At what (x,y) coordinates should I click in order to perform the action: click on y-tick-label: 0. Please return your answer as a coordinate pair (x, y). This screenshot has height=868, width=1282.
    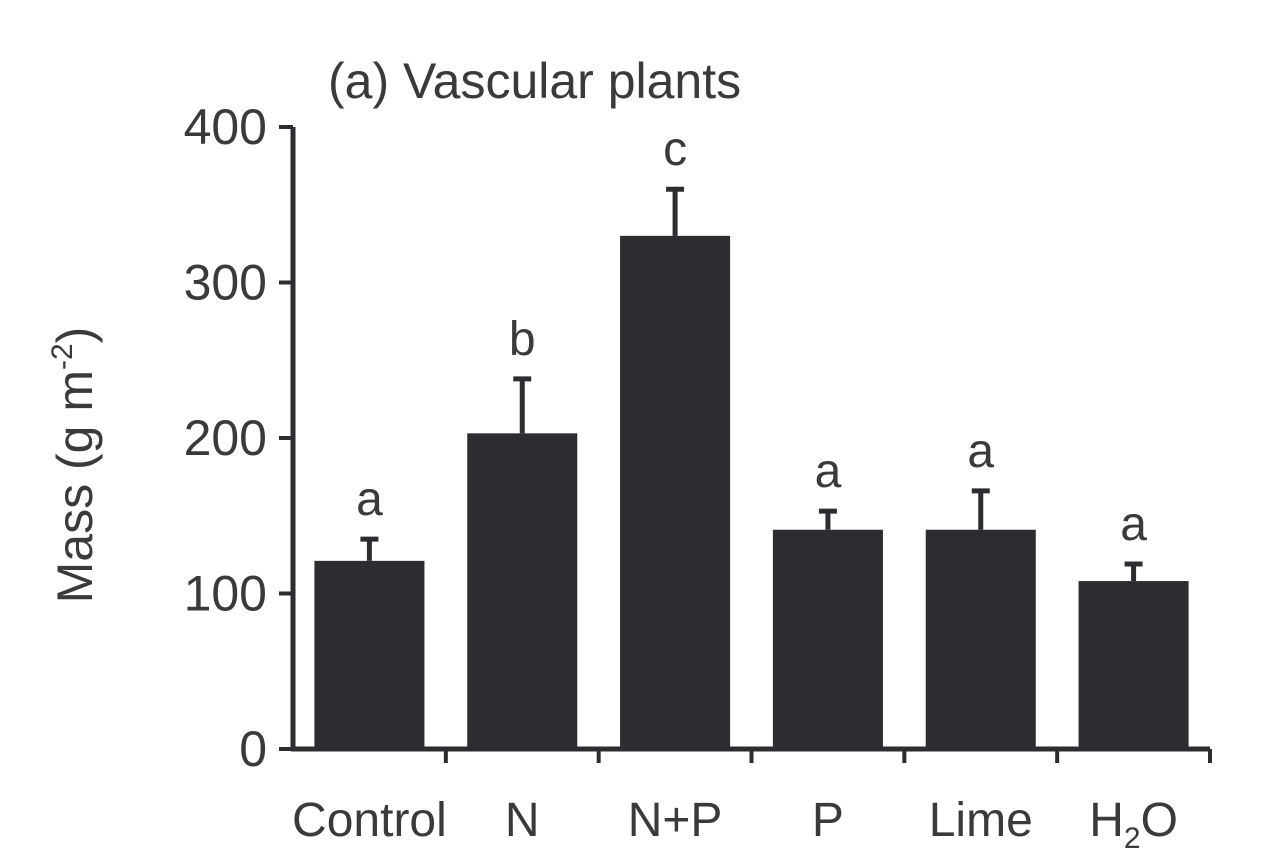
    Looking at the image, I should click on (253, 749).